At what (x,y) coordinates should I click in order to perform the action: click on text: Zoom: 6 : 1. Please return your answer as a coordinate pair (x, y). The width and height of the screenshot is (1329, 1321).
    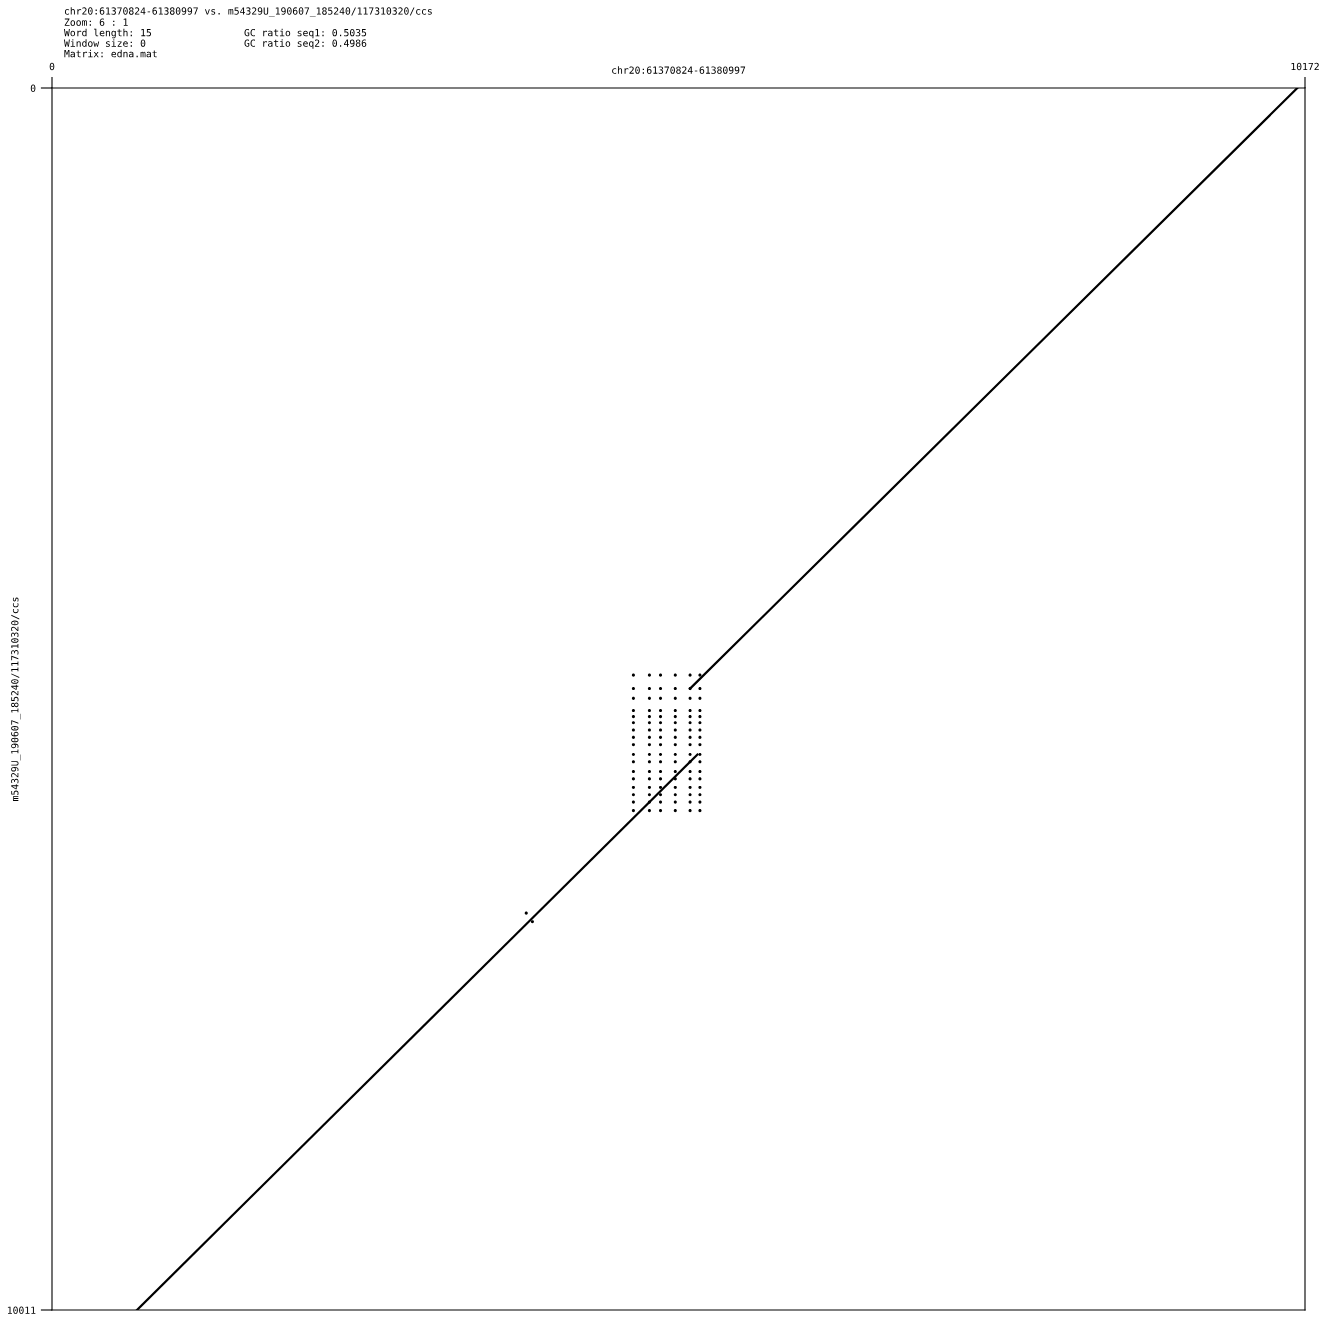
    Looking at the image, I should click on (96, 22).